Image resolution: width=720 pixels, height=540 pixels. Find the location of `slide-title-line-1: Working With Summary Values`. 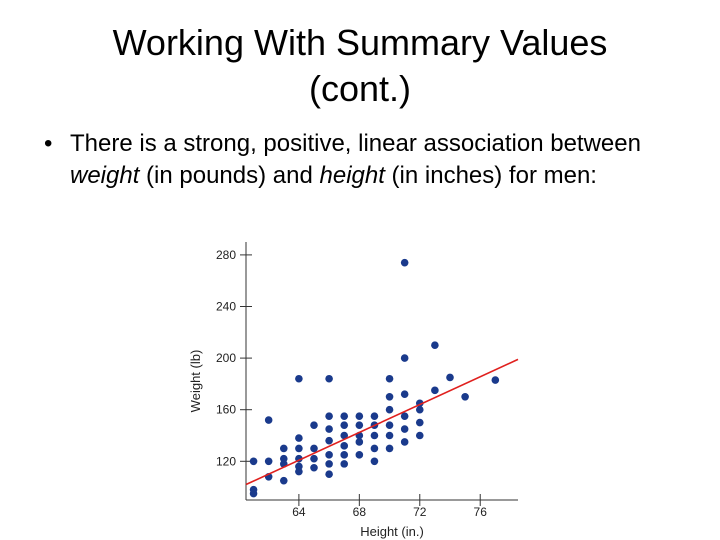

slide-title-line-1: Working With Summary Values is located at coordinates (360, 42).